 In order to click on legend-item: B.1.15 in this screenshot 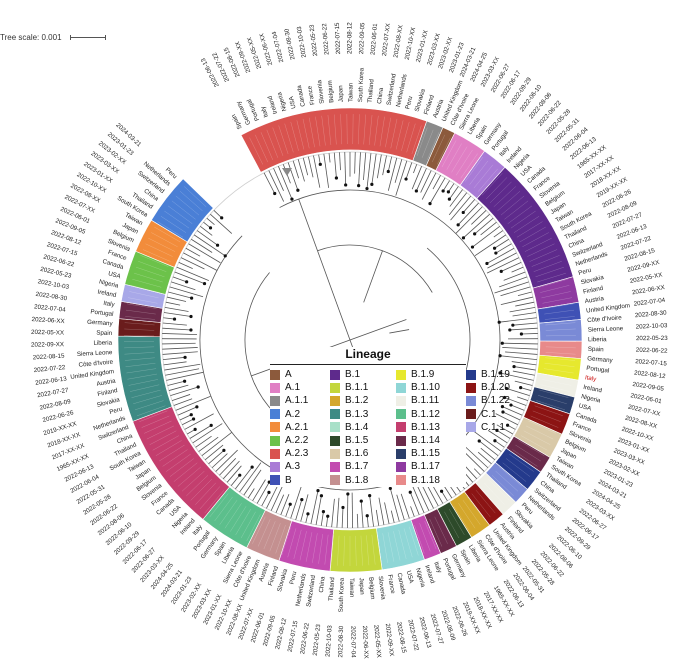, I will do `click(431, 453)`.